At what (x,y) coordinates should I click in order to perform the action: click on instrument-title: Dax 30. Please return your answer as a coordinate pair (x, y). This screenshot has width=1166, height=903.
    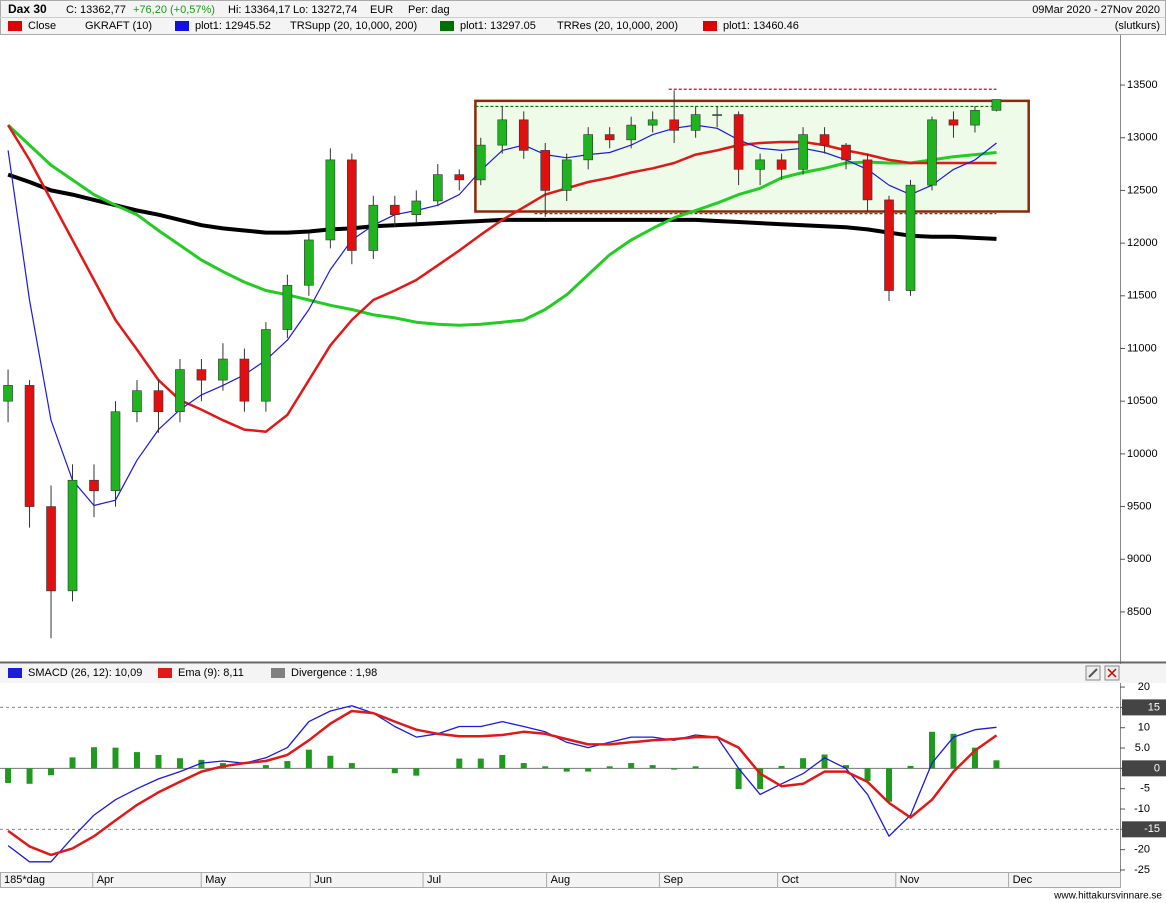
    Looking at the image, I should click on (27, 9).